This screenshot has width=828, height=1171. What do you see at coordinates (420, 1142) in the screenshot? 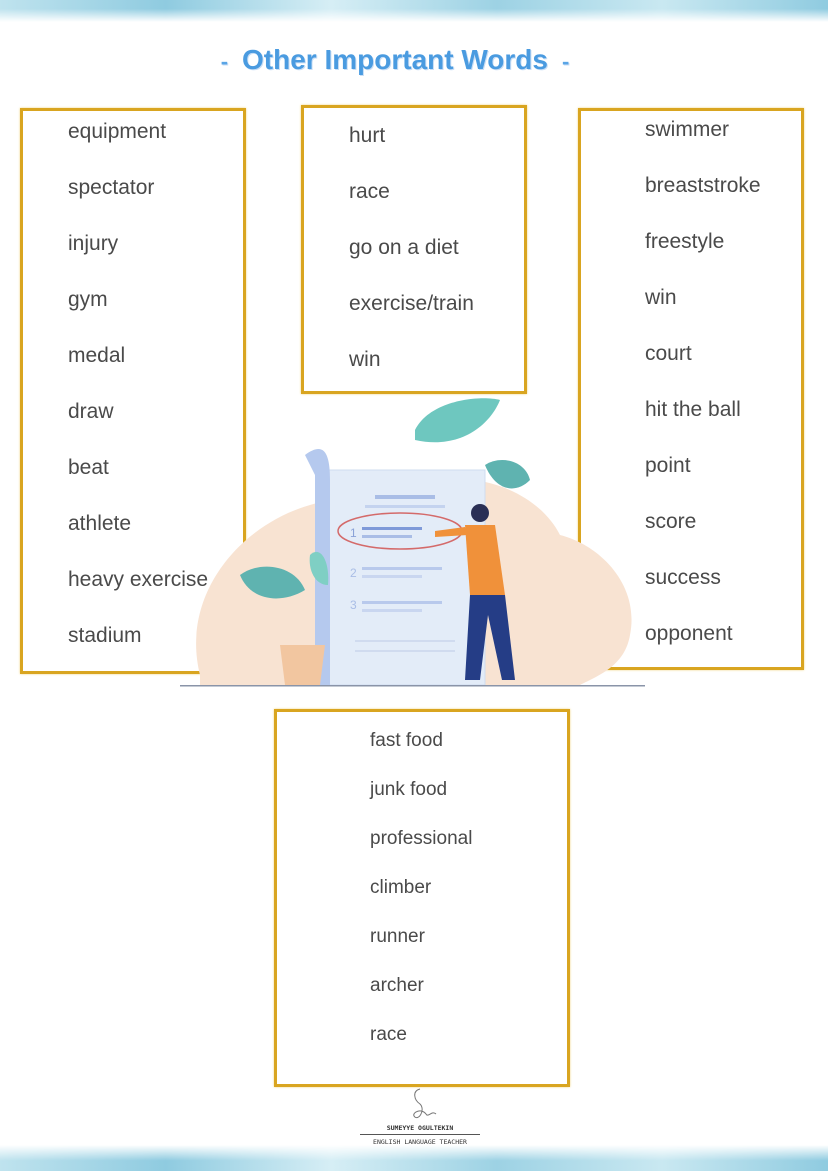
I see `teacher-role: ENGLISH LANGUAGE TEACHER` at bounding box center [420, 1142].